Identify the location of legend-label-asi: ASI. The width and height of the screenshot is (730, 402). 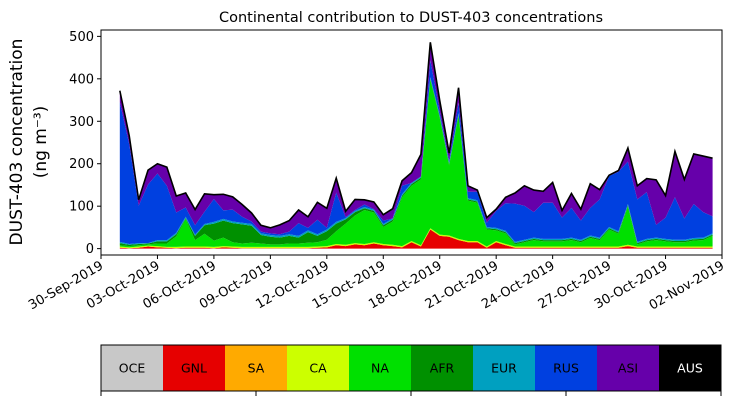
(628, 368).